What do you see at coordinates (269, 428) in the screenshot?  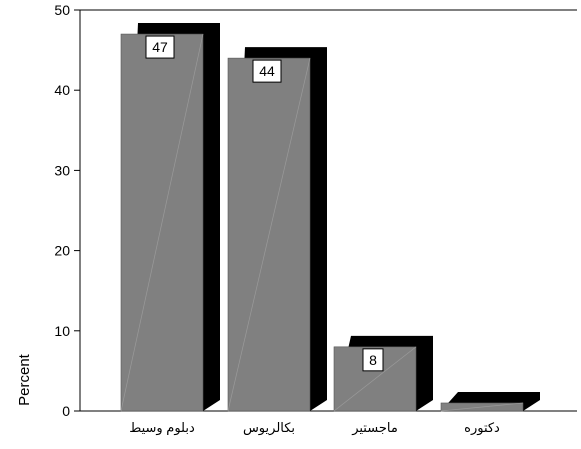 I see `category-label: بكالريوس` at bounding box center [269, 428].